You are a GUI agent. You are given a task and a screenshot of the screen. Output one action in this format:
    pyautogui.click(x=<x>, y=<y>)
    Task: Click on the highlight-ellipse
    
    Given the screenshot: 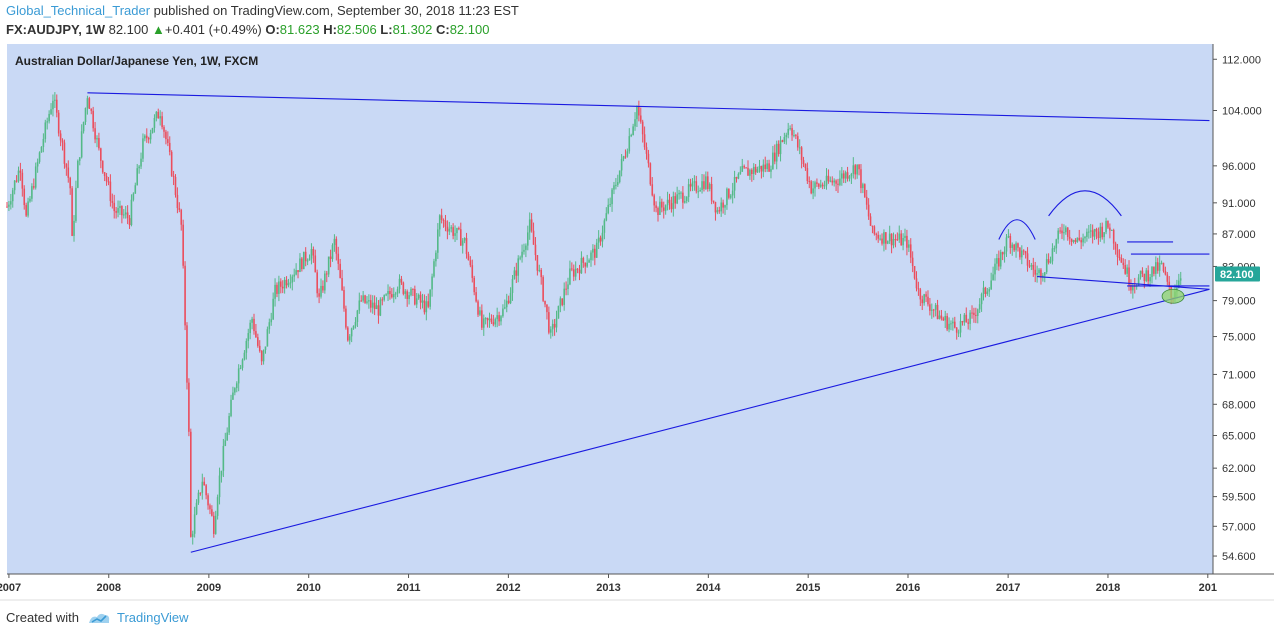 What is the action you would take?
    pyautogui.click(x=1173, y=296)
    